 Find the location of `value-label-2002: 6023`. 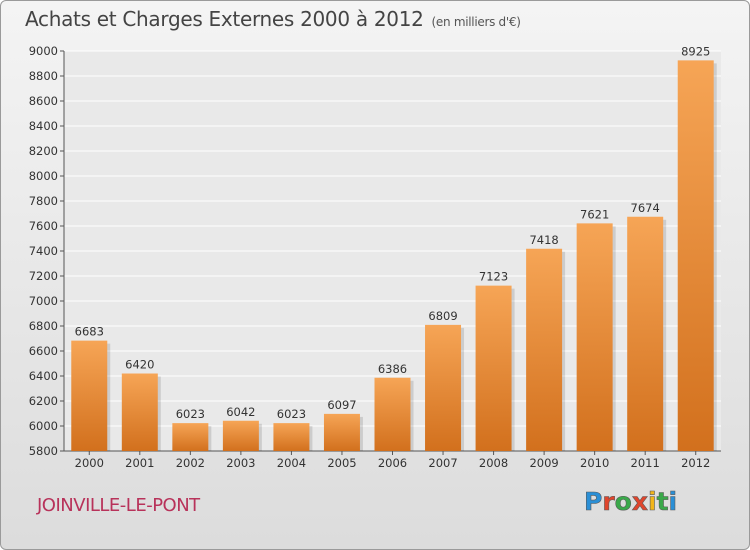

value-label-2002: 6023 is located at coordinates (190, 414).